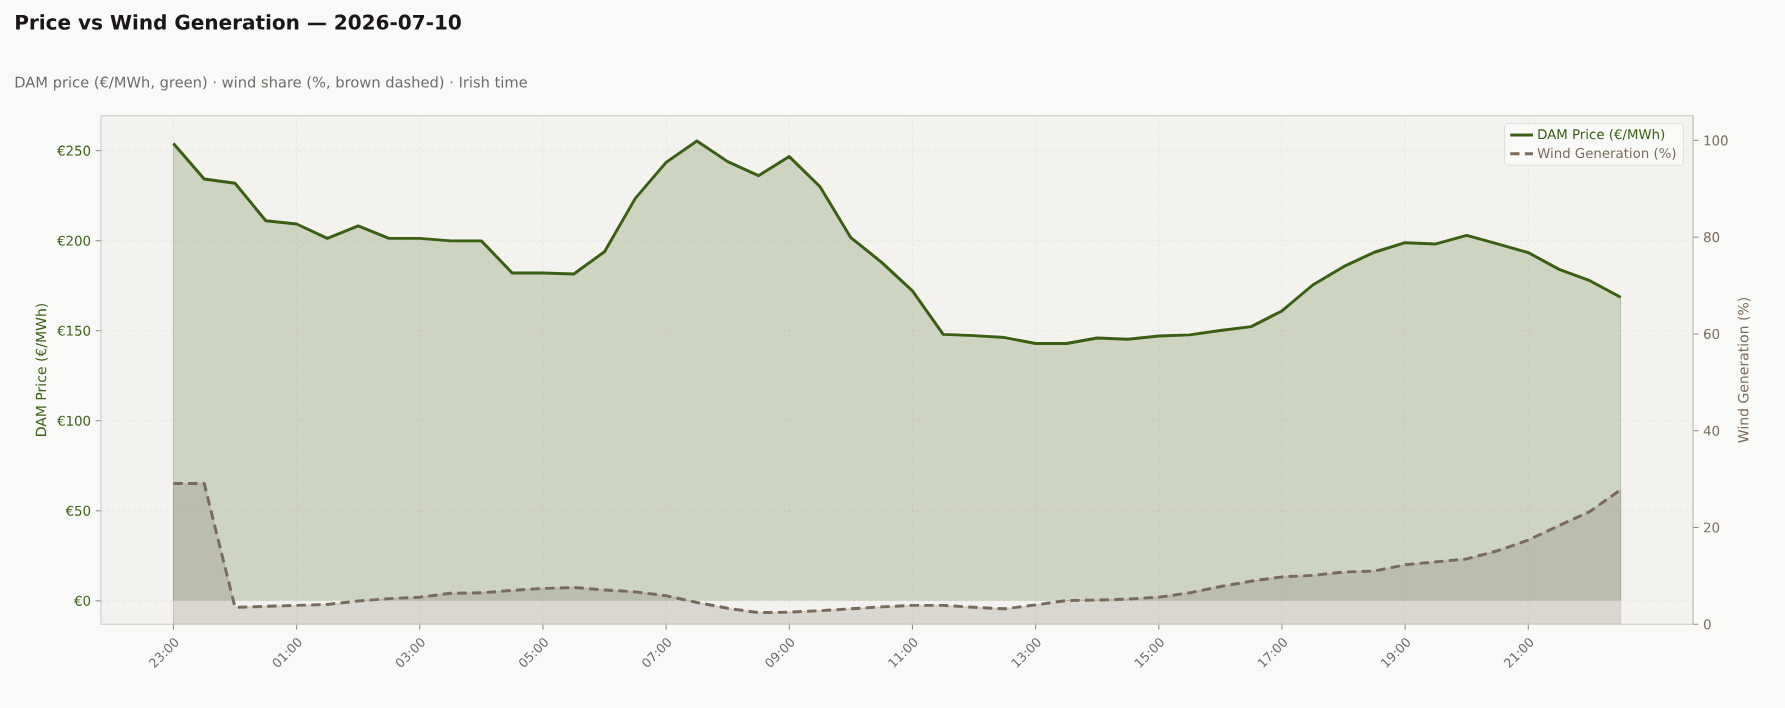 This screenshot has height=708, width=1785. Describe the element at coordinates (1707, 624) in the screenshot. I see `y2-tick-label: 0` at that location.